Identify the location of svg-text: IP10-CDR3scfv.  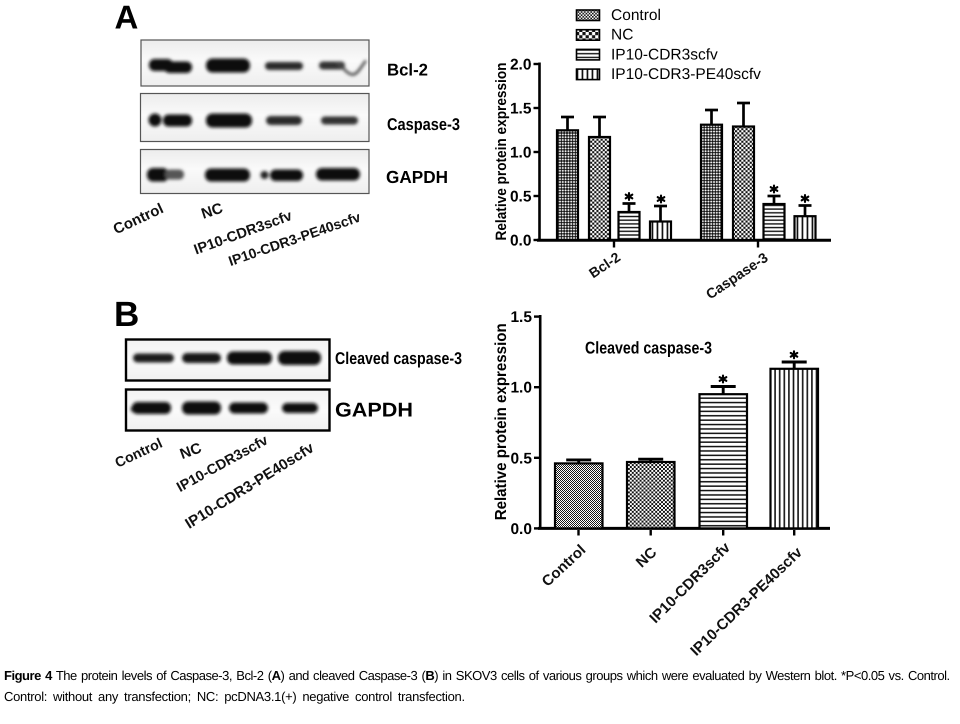
(664, 54).